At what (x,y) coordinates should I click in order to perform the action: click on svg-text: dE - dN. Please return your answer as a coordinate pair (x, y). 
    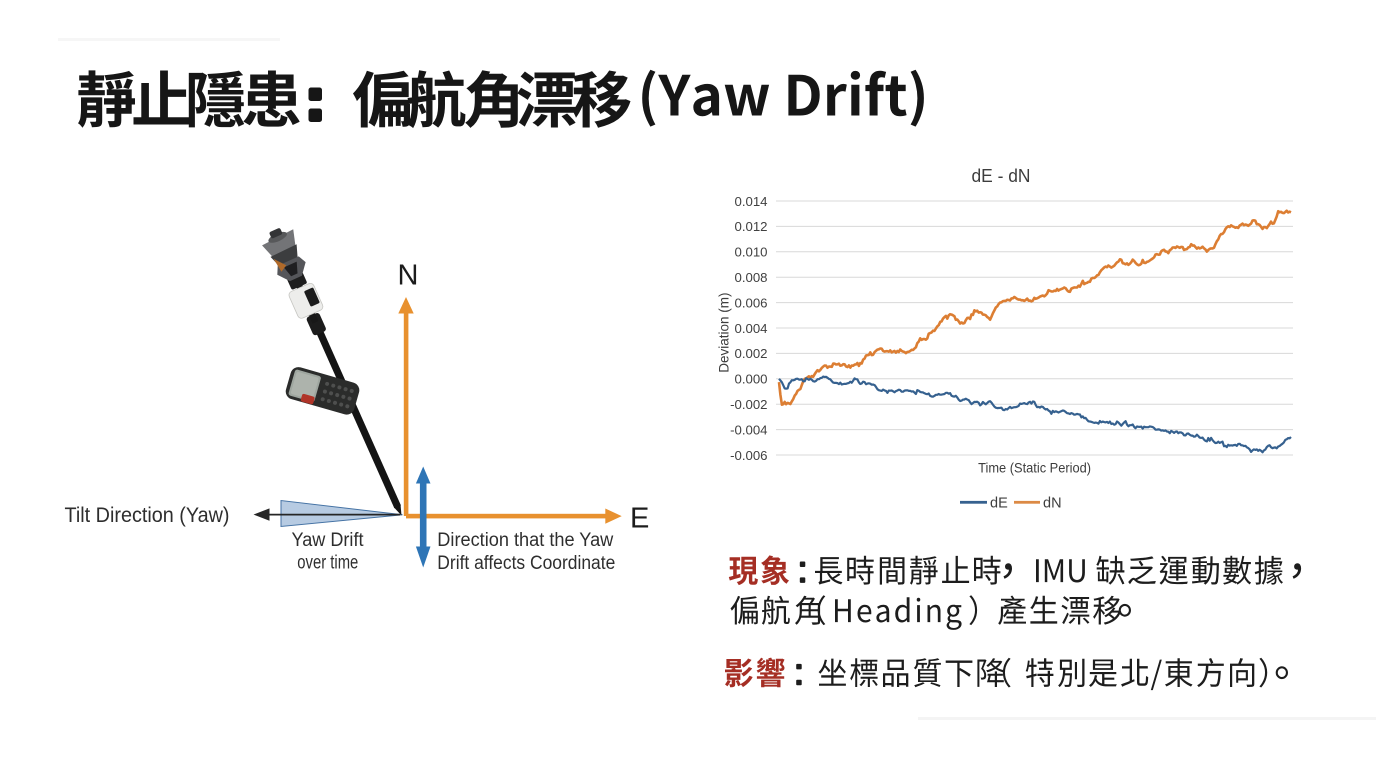
    Looking at the image, I should click on (1001, 176).